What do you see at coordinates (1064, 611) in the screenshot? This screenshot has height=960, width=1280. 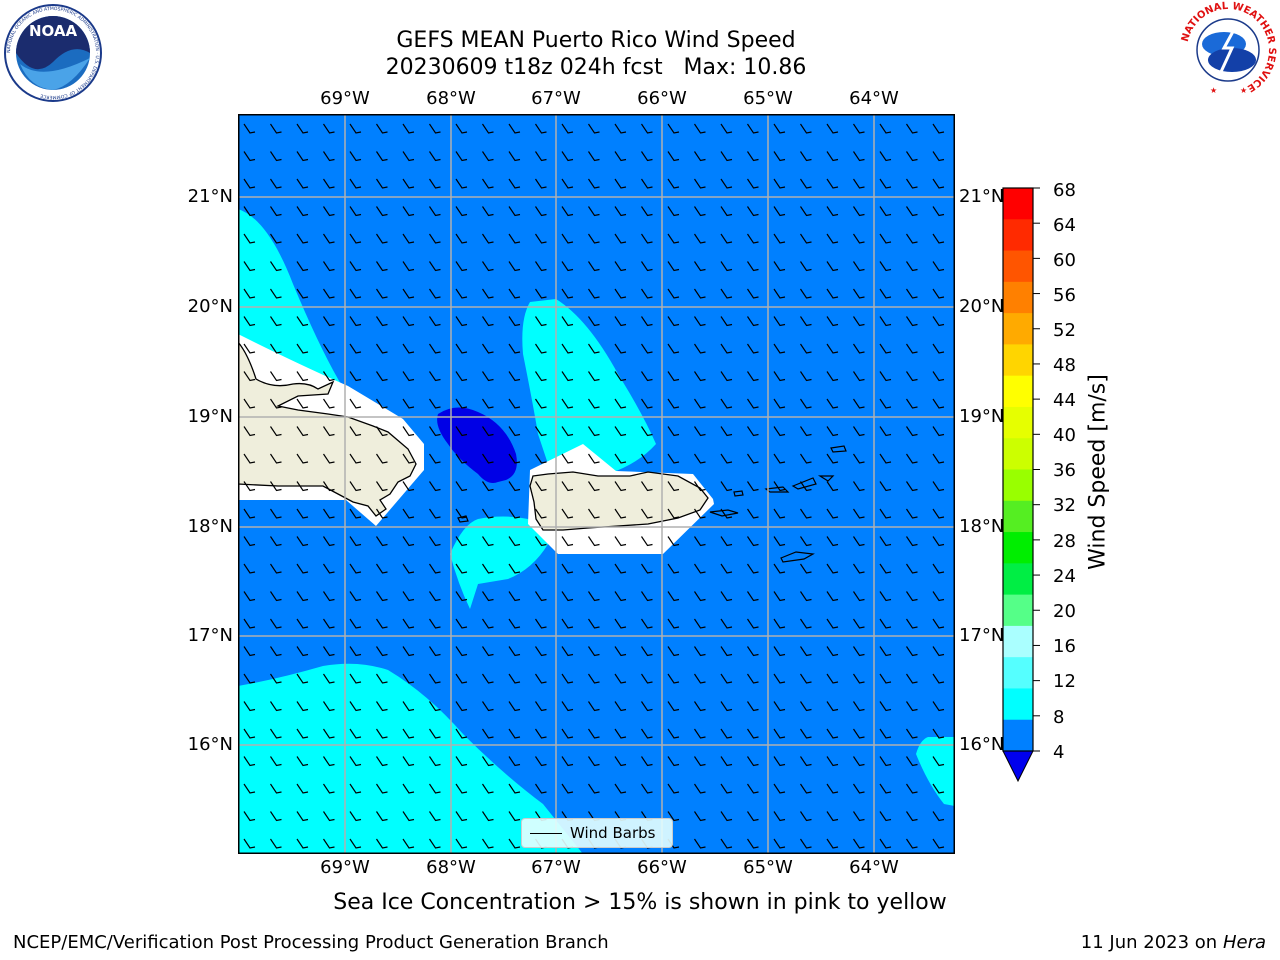 I see `colorbar-tick-20: 20` at bounding box center [1064, 611].